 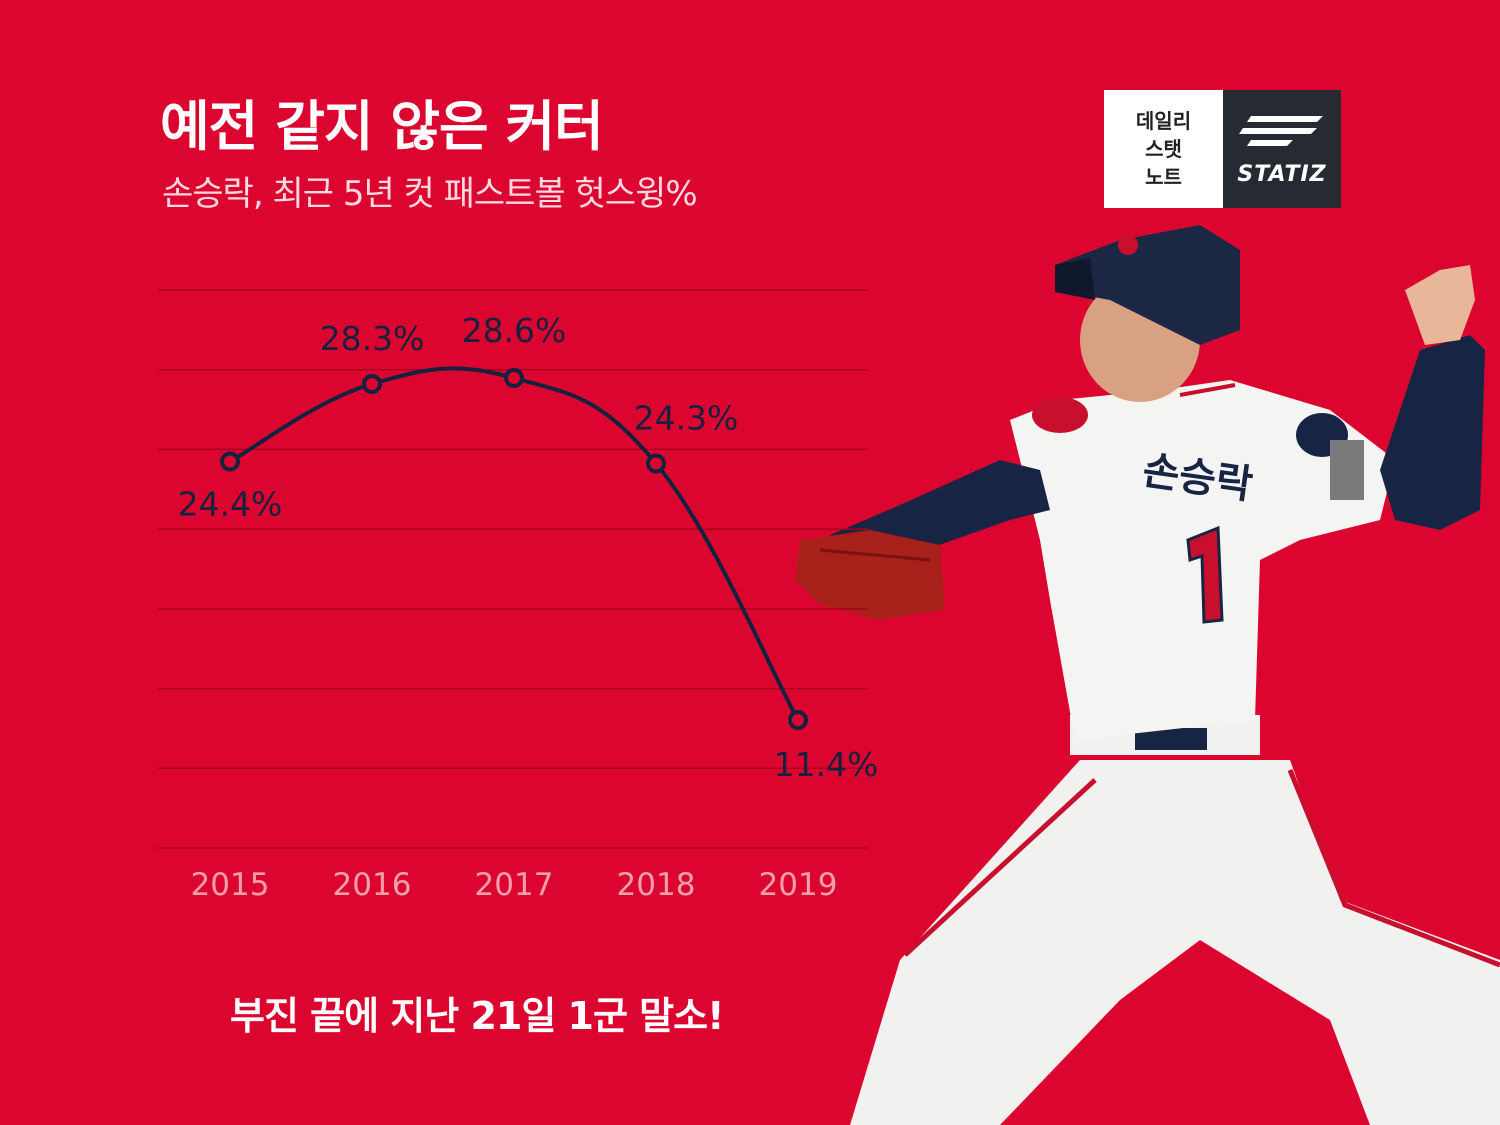 What do you see at coordinates (372, 383) in the screenshot?
I see `data-point-2016` at bounding box center [372, 383].